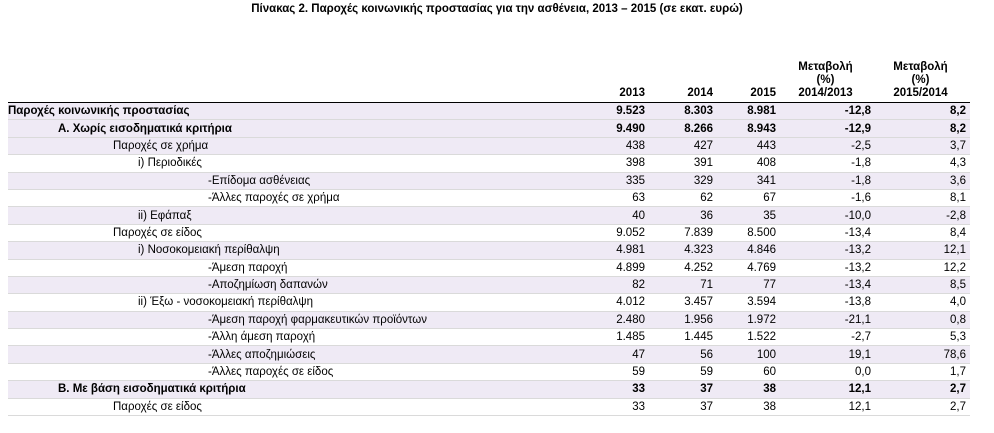 The image size is (994, 433). Describe the element at coordinates (827, 215) in the screenshot. I see `cell-change-2014-2013: -10,0` at that location.